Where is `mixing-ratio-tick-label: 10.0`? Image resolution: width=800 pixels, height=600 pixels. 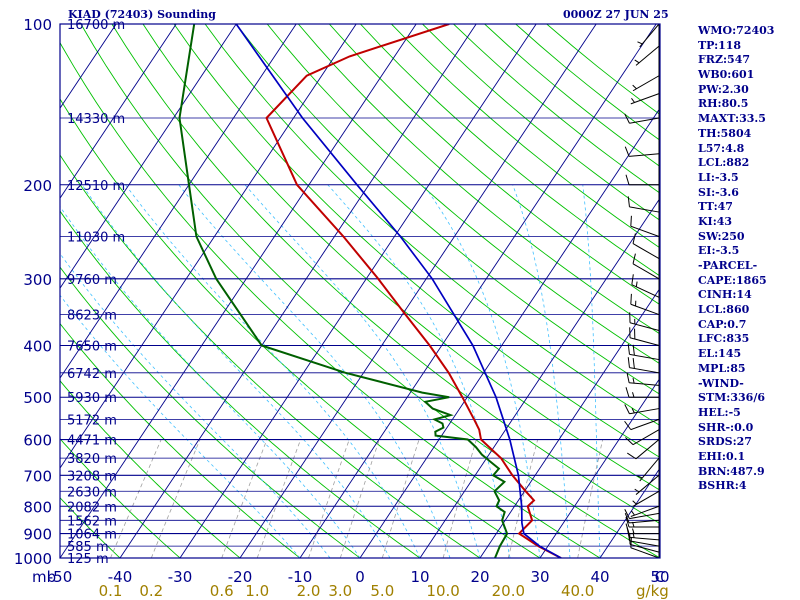
mixing-ratio-tick-label: 10.0 is located at coordinates (442, 591).